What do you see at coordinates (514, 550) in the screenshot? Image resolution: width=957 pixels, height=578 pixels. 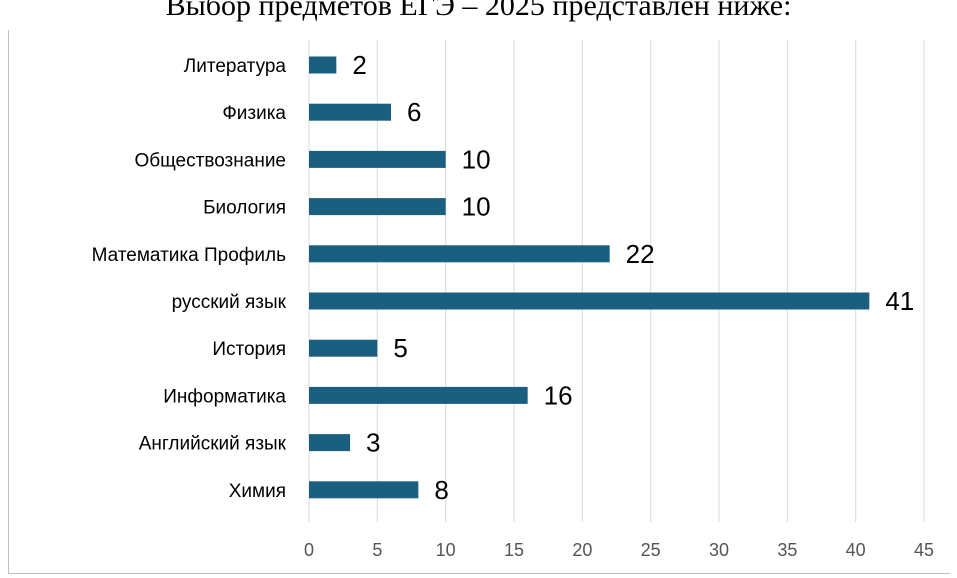 I see `x-tick-label: 15` at bounding box center [514, 550].